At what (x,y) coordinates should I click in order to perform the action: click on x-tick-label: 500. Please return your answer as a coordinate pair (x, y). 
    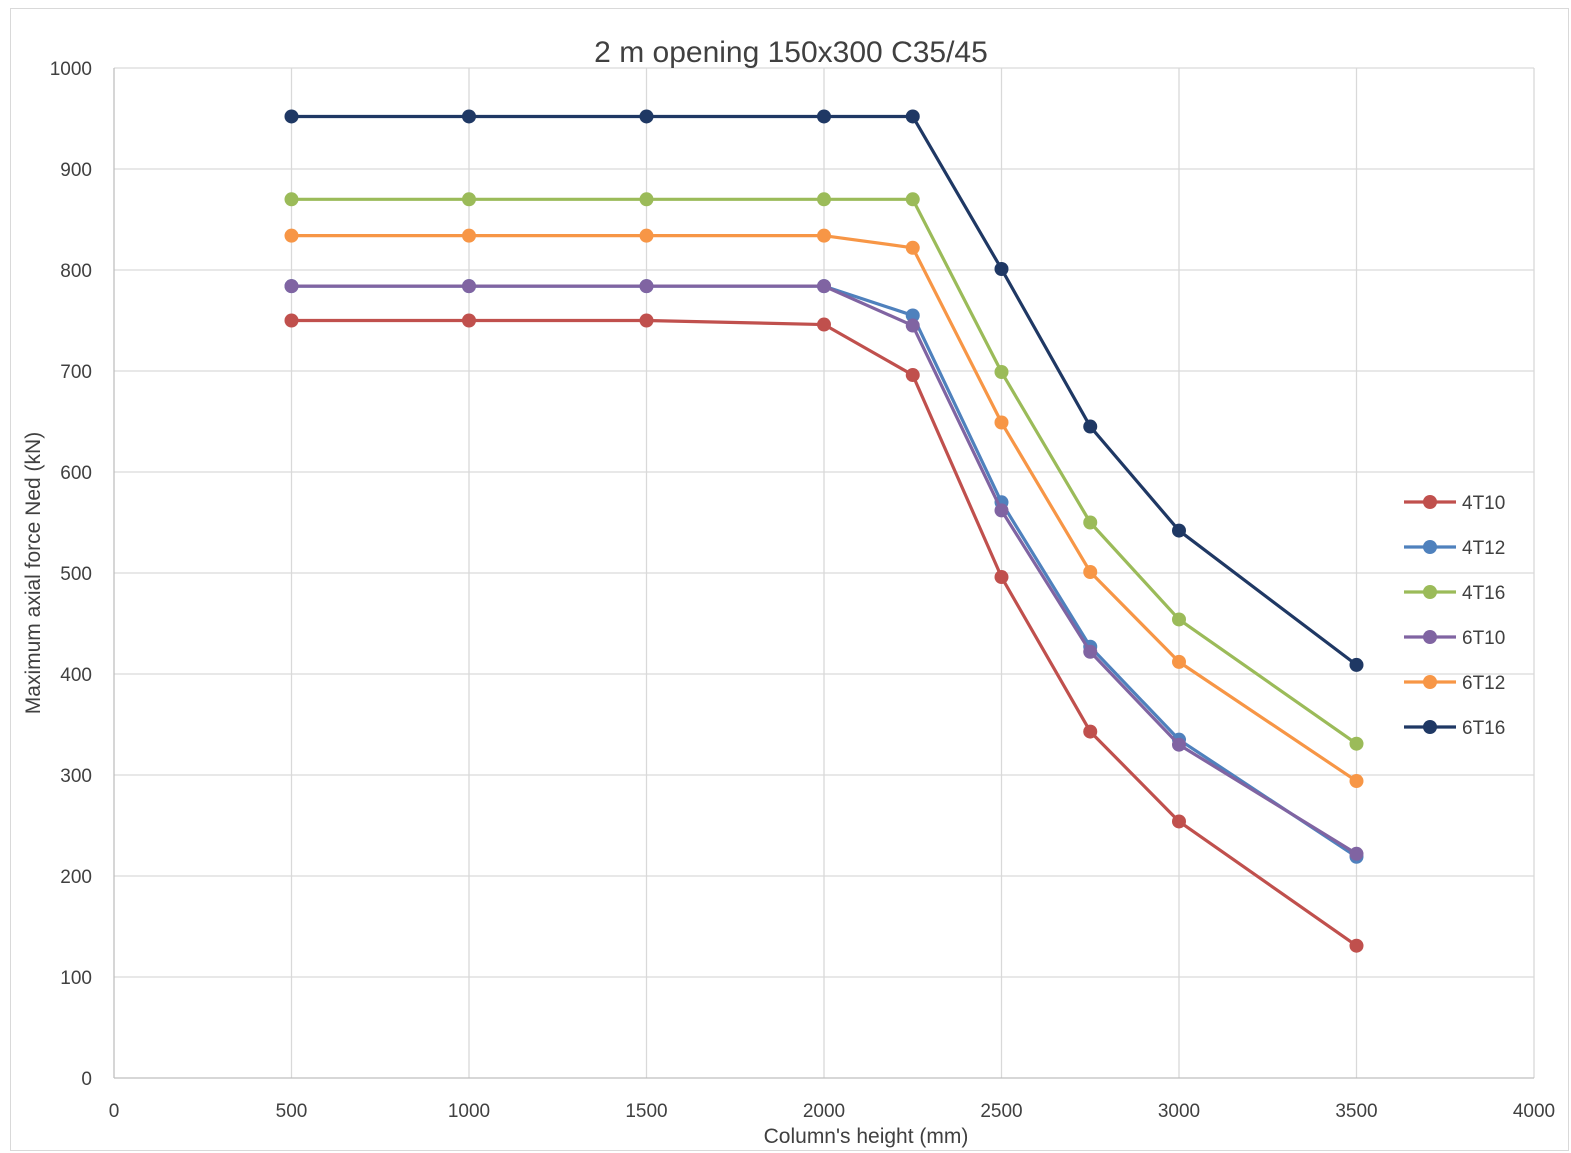
    Looking at the image, I should click on (292, 1111).